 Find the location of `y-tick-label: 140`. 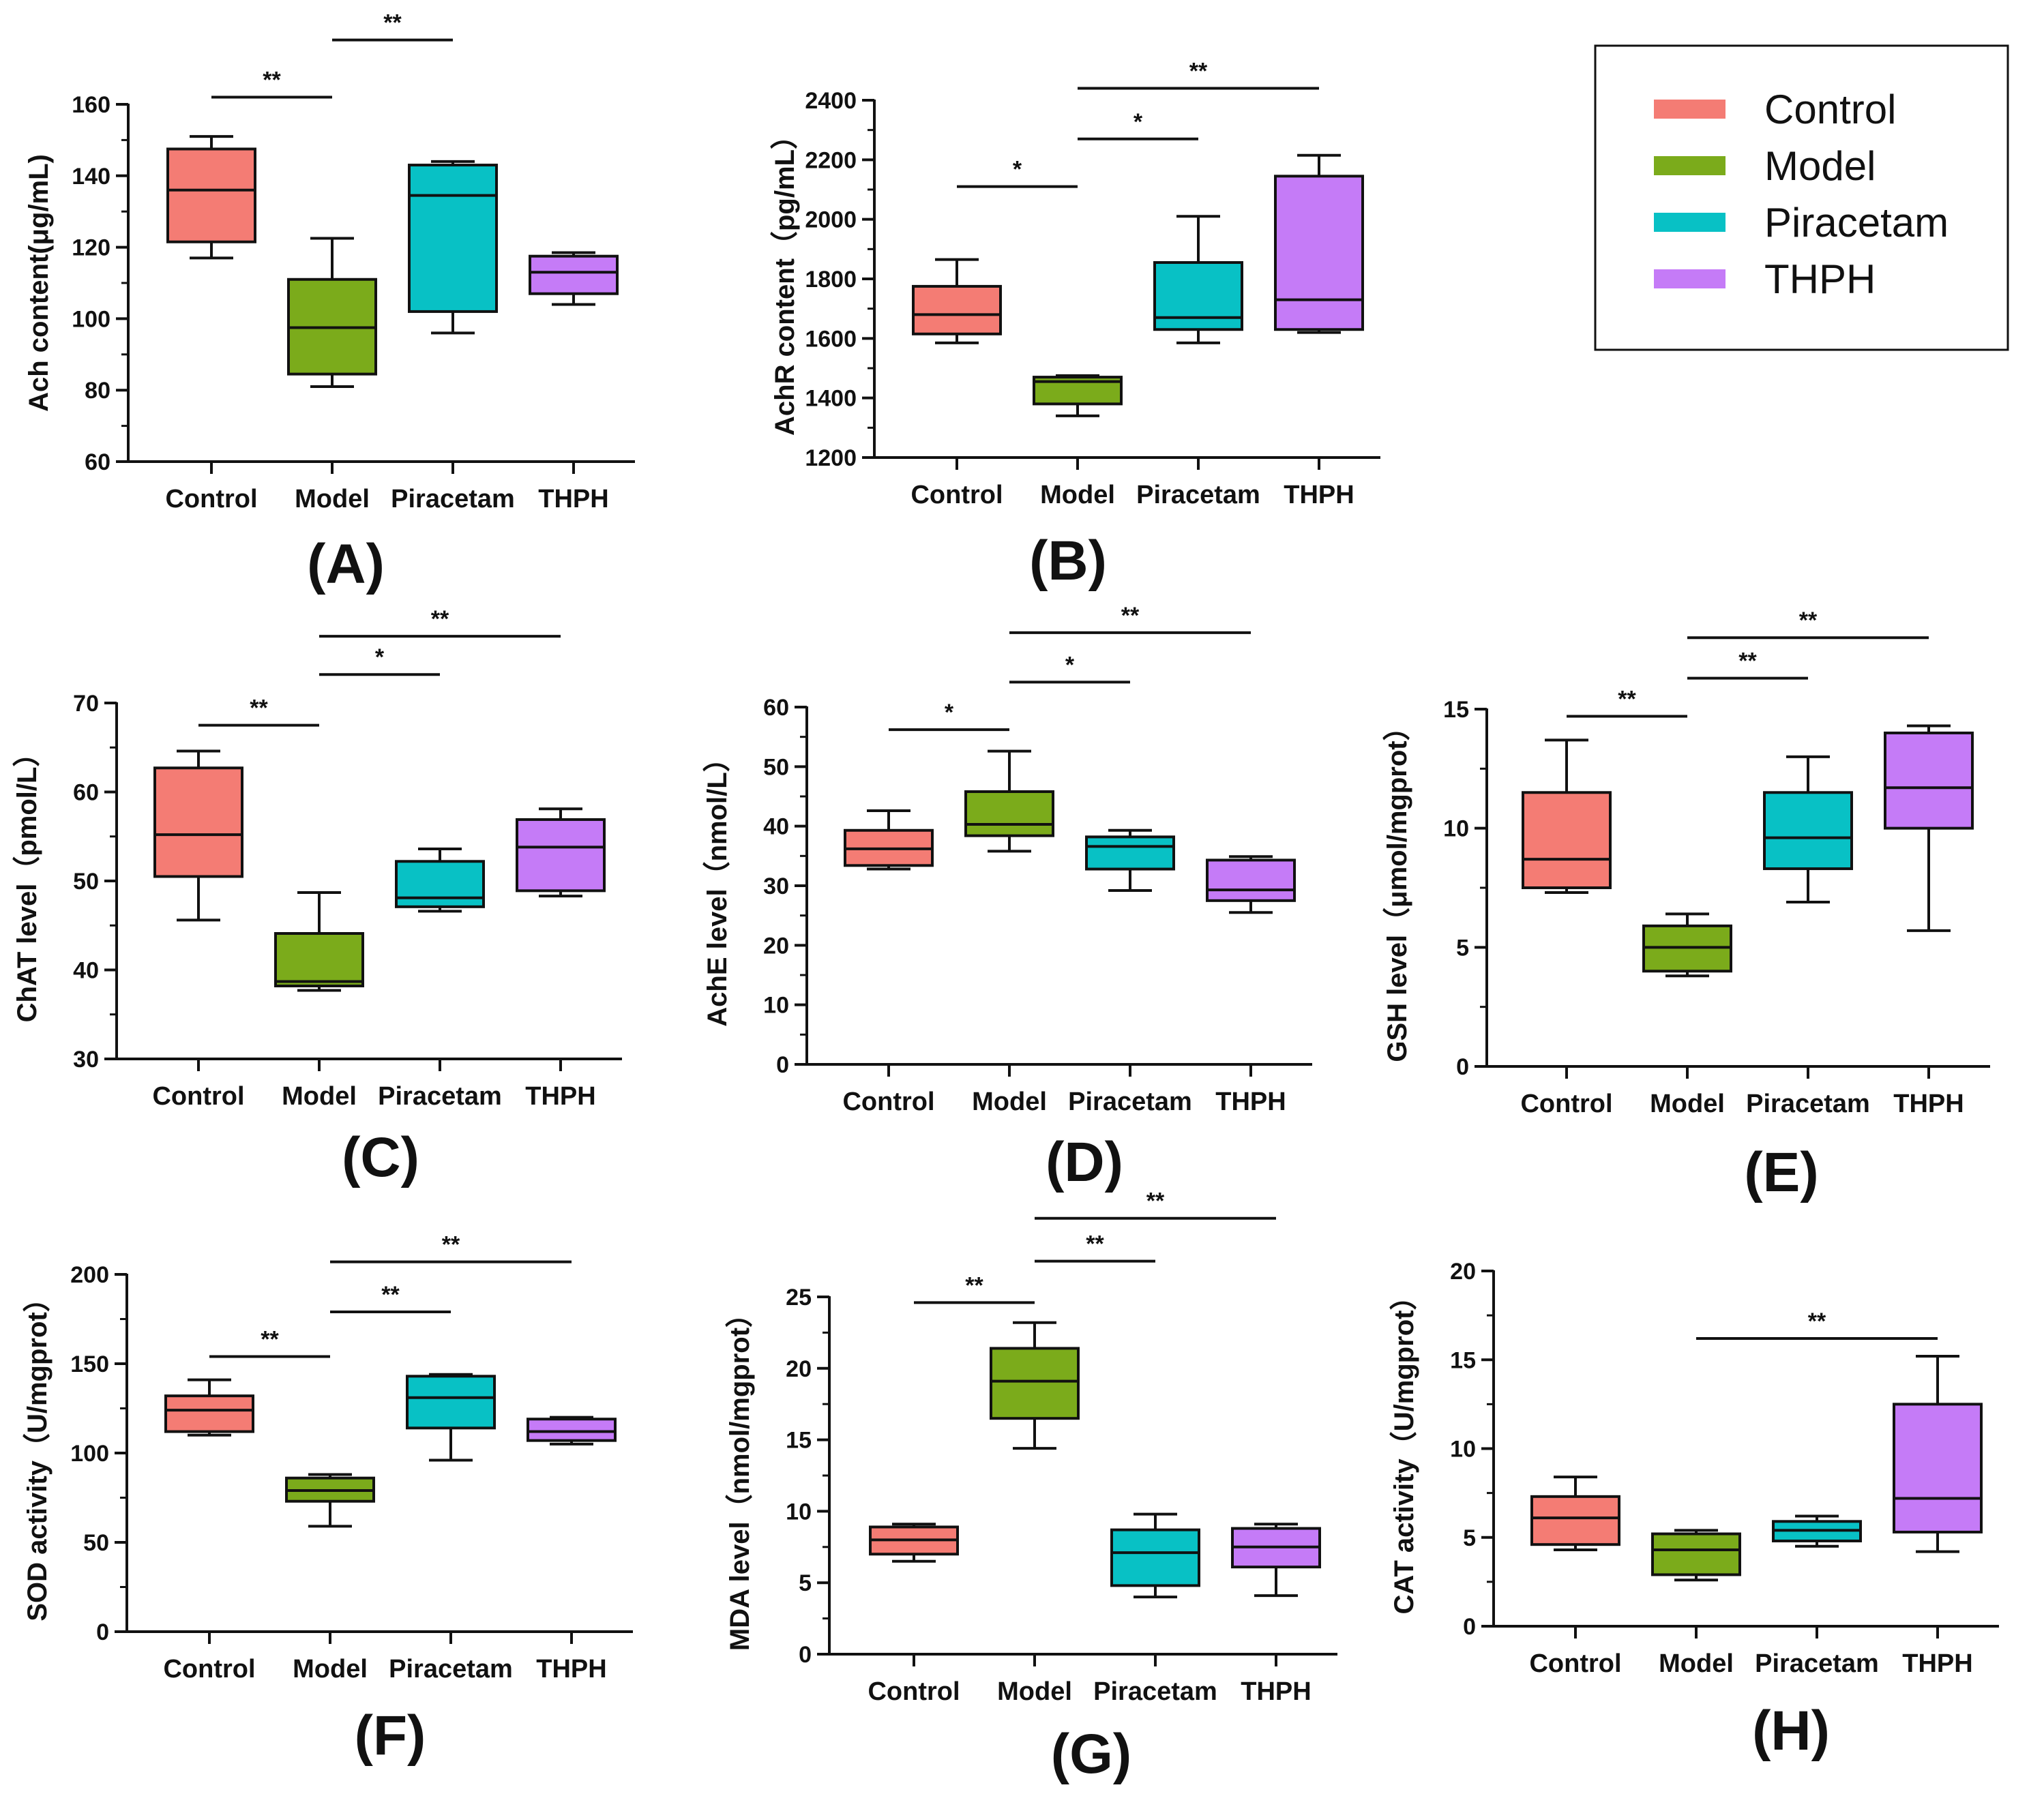

y-tick-label: 140 is located at coordinates (91, 177).